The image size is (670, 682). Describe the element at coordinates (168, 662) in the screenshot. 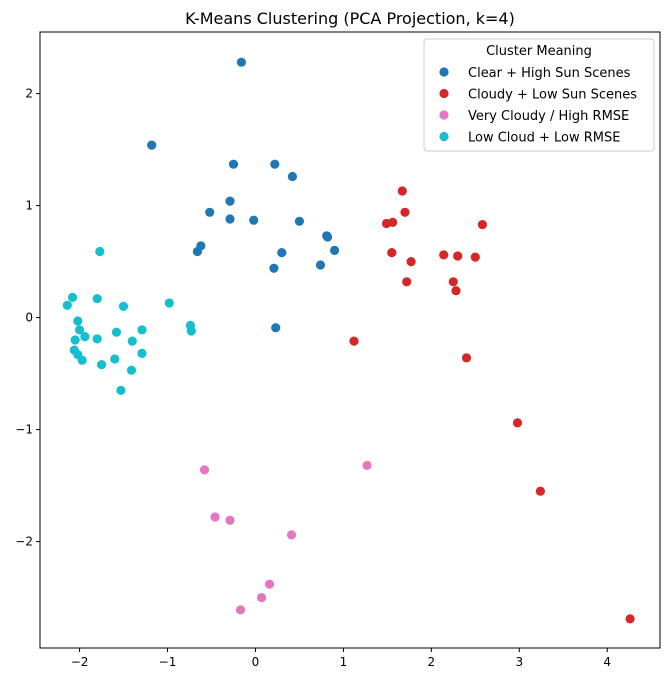

I see `x-tick-label: −1` at that location.